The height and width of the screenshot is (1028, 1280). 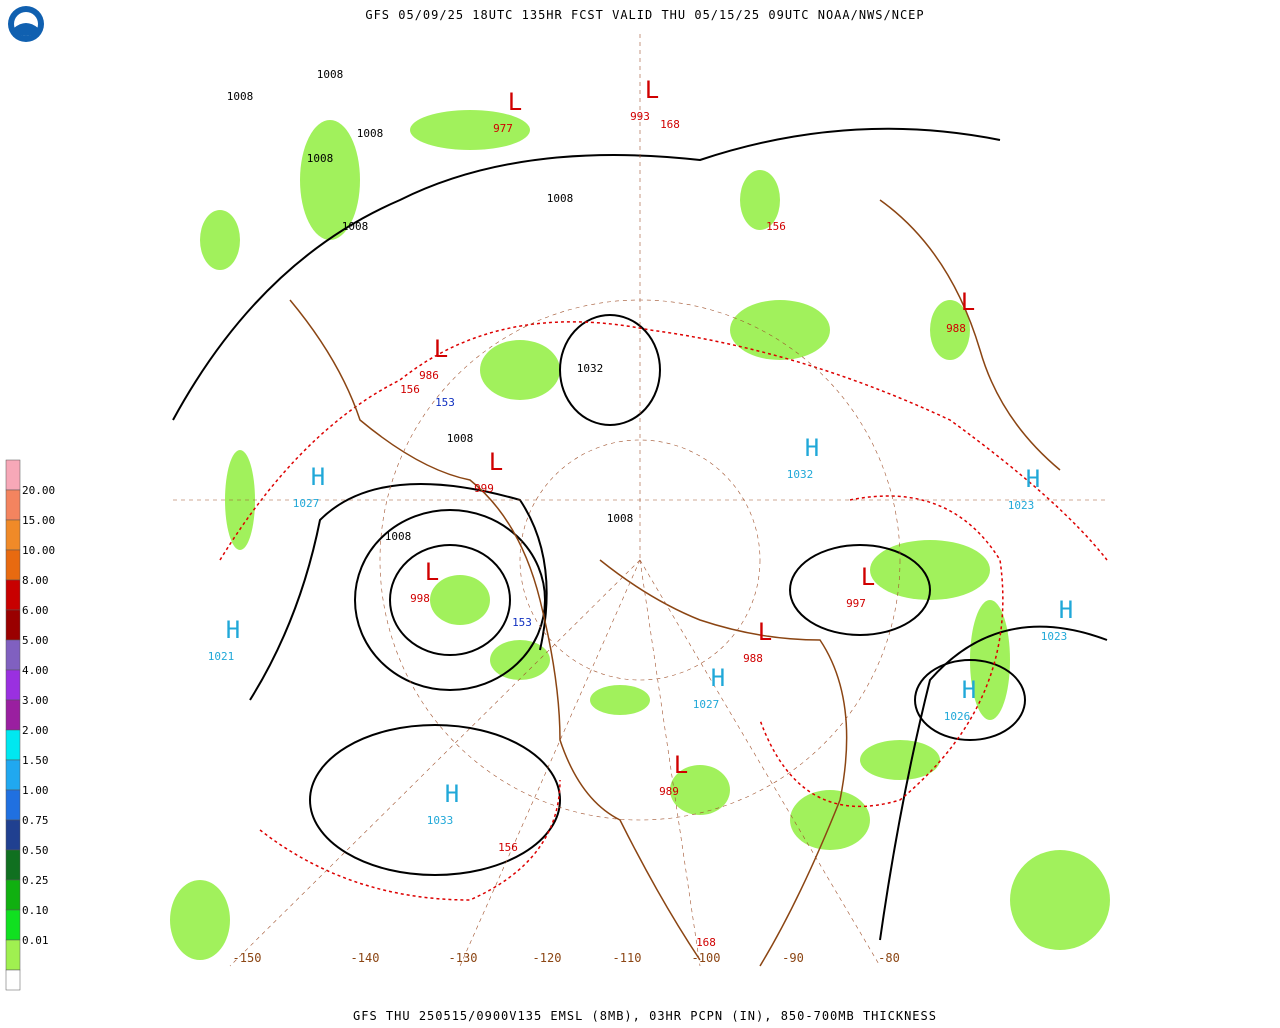 I want to click on center-pressure: 977, so click(x=503, y=128).